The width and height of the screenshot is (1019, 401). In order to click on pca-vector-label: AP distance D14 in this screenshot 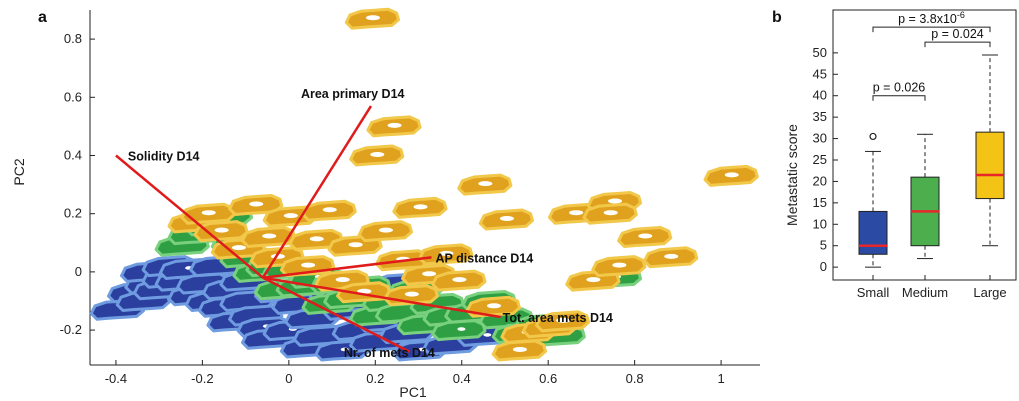, I will do `click(484, 258)`.